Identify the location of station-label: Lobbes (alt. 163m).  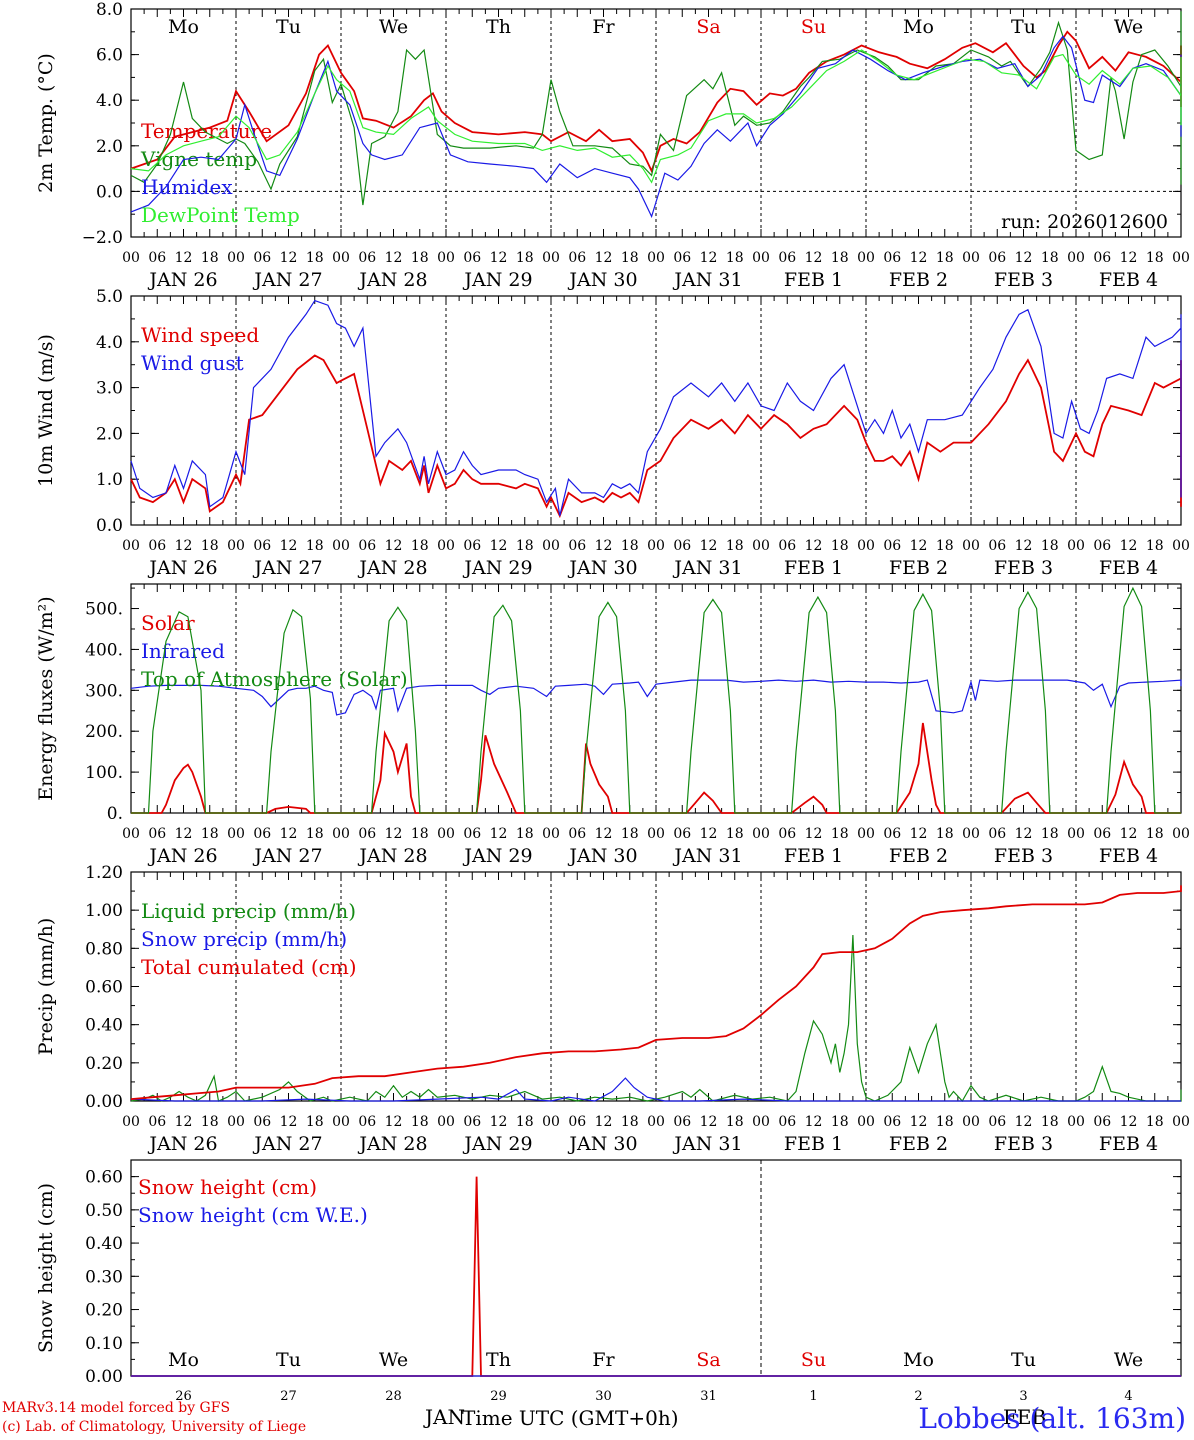
(1052, 1418).